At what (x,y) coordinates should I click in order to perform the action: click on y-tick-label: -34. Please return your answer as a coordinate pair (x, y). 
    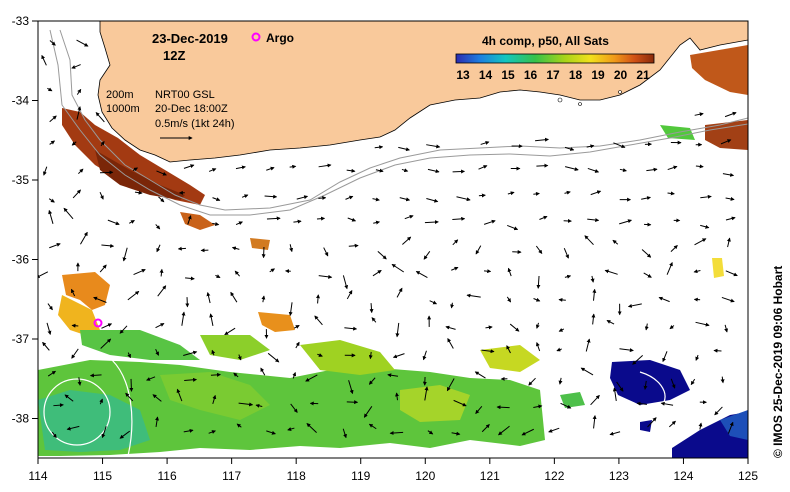
    Looking at the image, I should click on (21, 101).